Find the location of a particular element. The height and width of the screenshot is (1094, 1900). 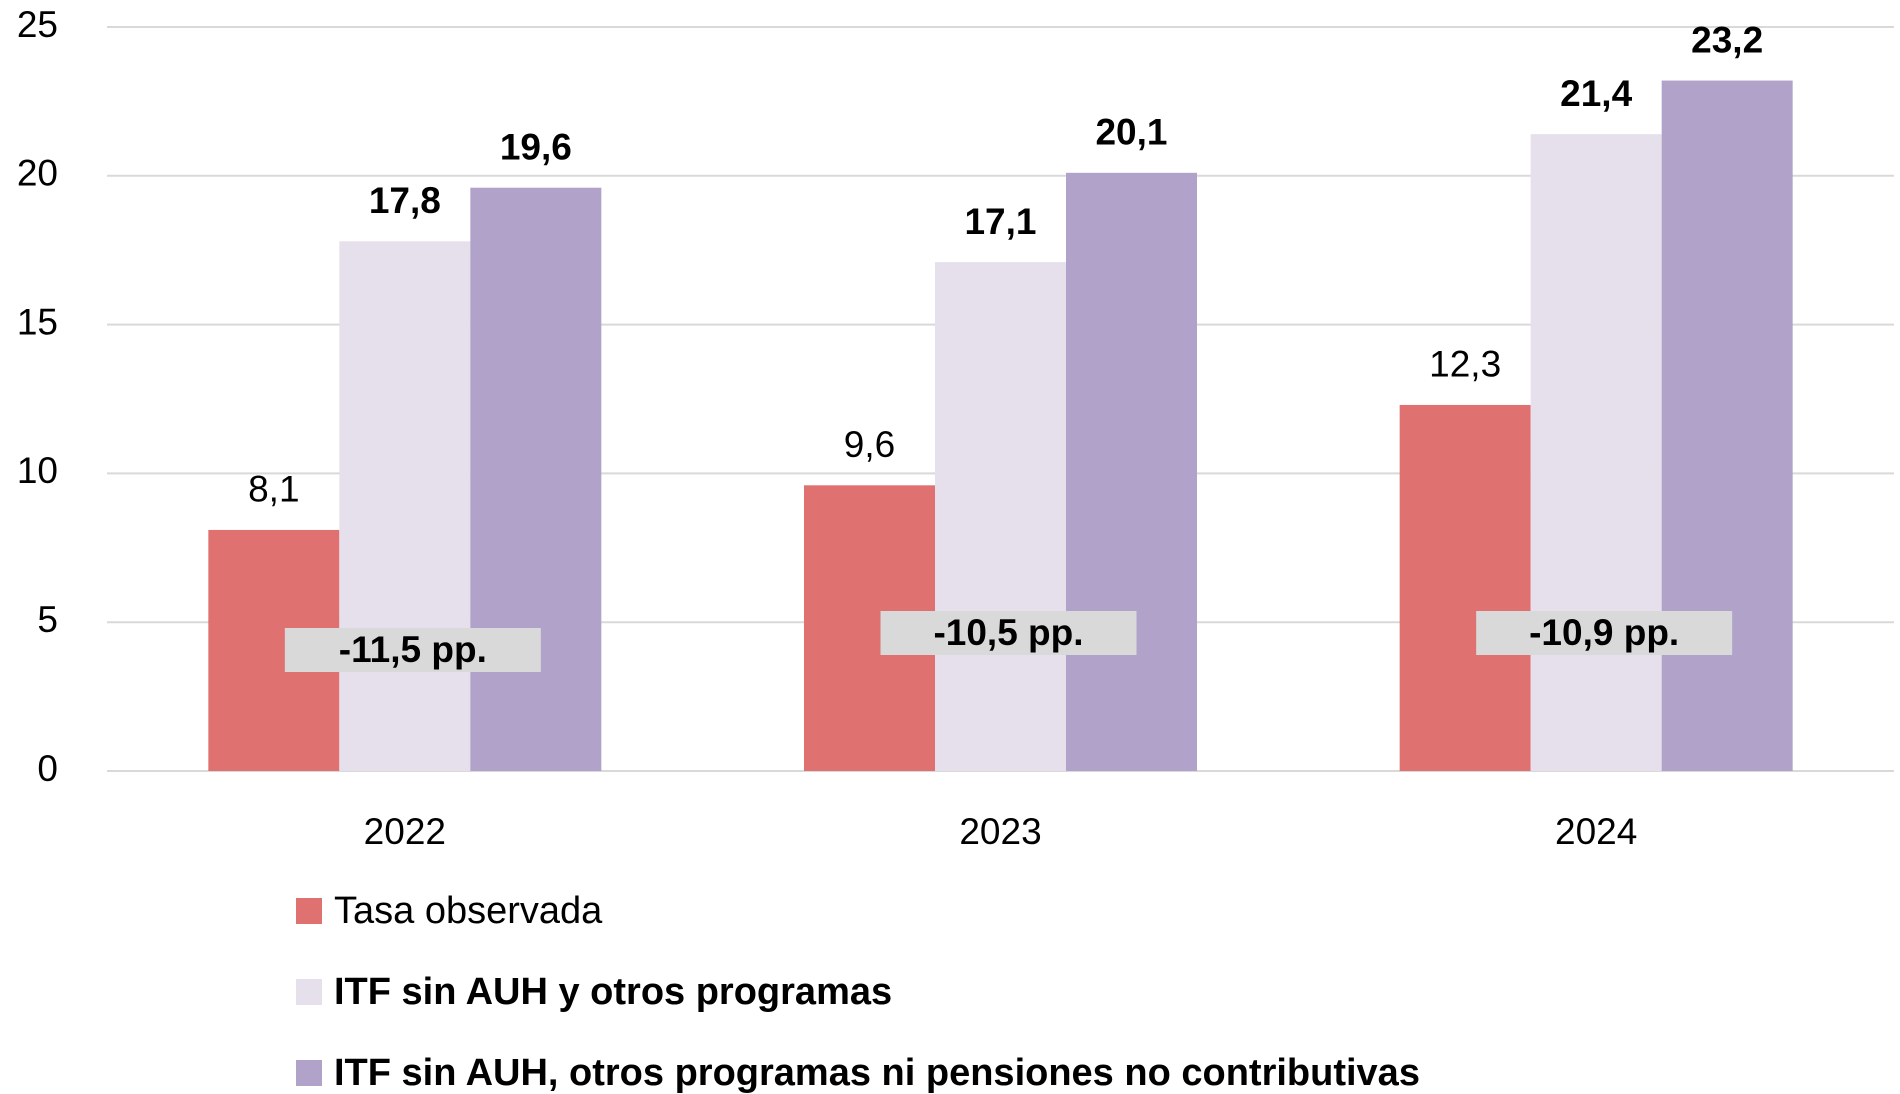

data-label: 8,1 is located at coordinates (273, 489).